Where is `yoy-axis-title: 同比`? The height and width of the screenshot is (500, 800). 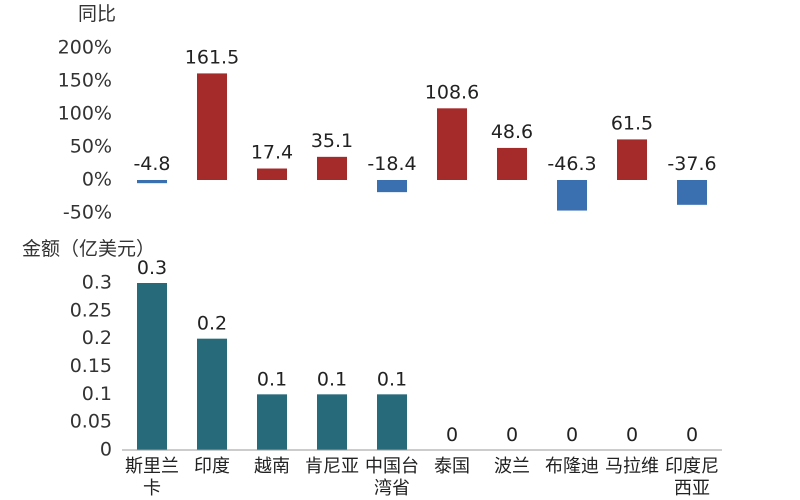
yoy-axis-title: 同比 is located at coordinates (97, 14).